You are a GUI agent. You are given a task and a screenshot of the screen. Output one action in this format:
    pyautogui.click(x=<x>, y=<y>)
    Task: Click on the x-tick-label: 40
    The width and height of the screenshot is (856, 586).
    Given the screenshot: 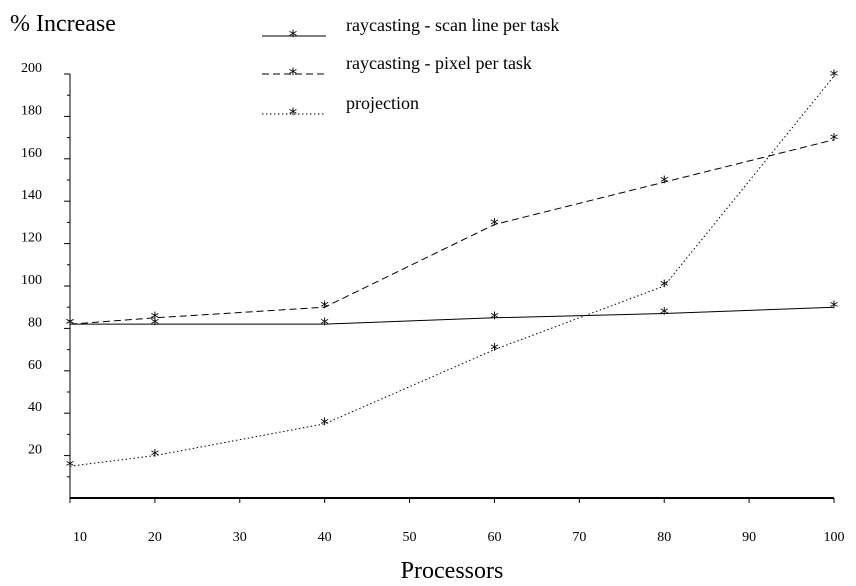 What is the action you would take?
    pyautogui.click(x=325, y=537)
    